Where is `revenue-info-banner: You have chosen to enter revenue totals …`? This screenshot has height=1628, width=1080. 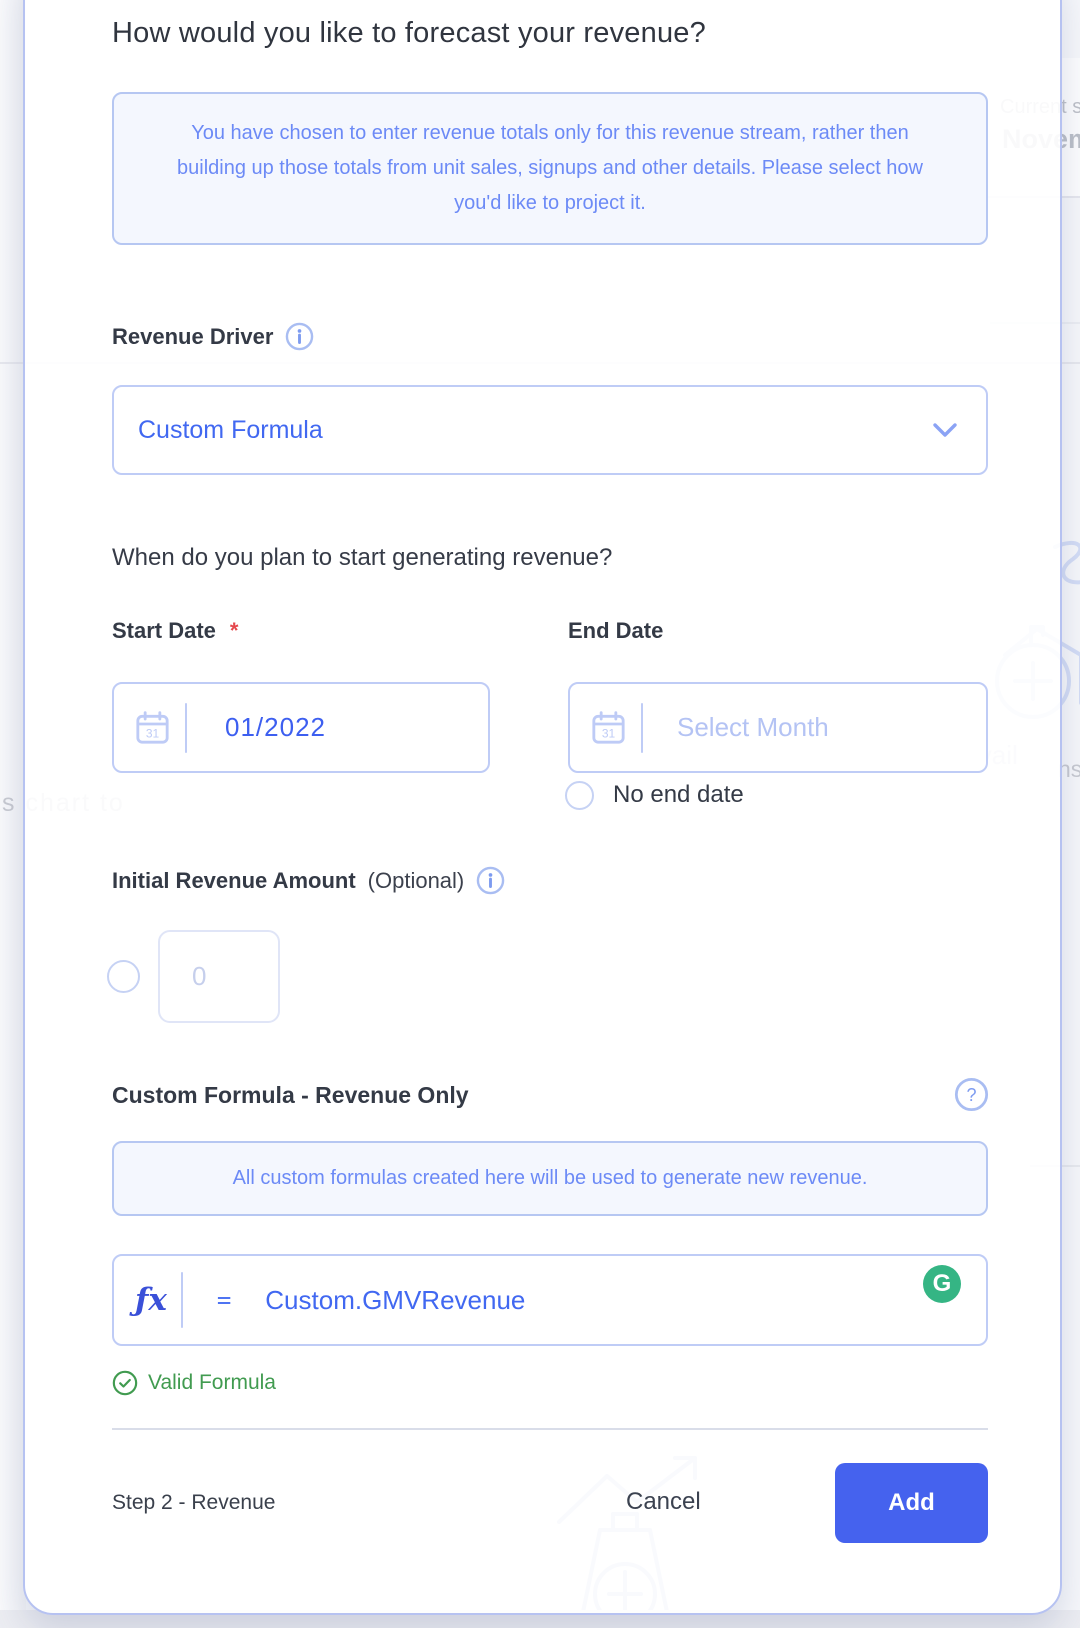 revenue-info-banner: You have chosen to enter revenue totals … is located at coordinates (550, 168).